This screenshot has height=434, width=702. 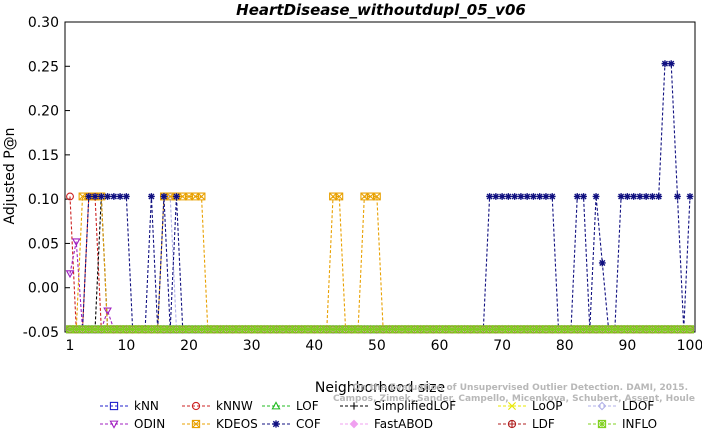 What do you see at coordinates (380, 329) in the screenshot?
I see `series-inflo` at bounding box center [380, 329].